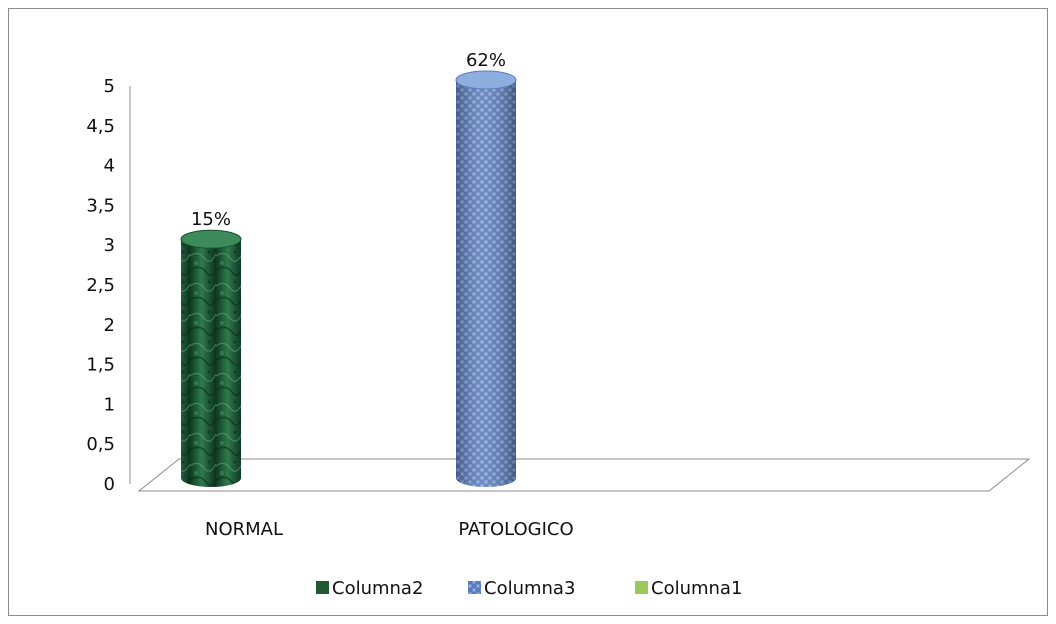  Describe the element at coordinates (244, 529) in the screenshot. I see `x-tick-label: NORMAL` at that location.